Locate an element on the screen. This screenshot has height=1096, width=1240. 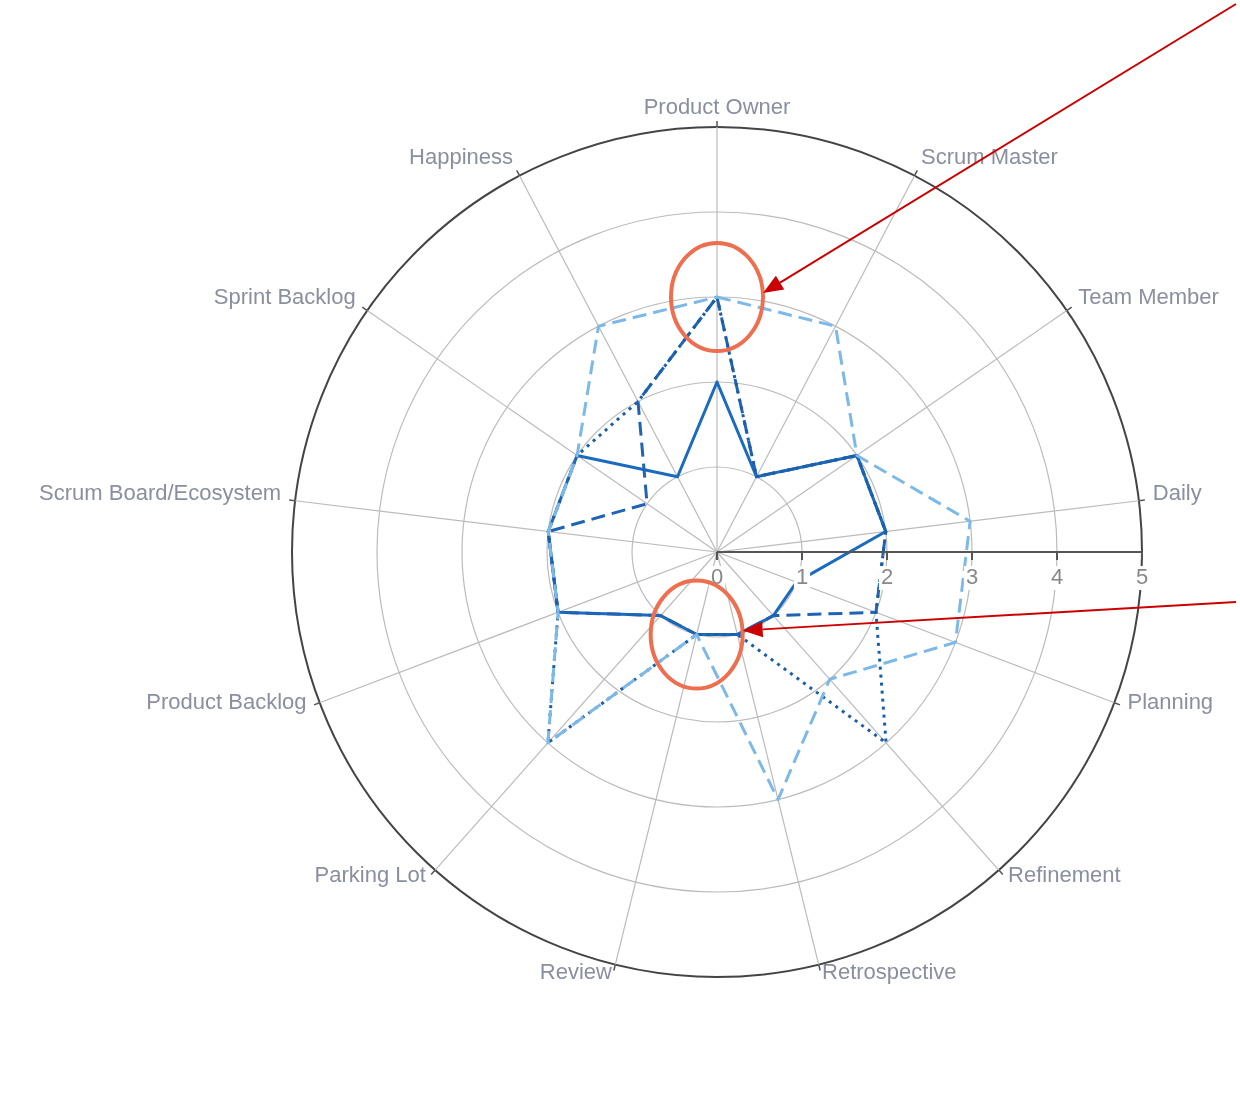
spoke-label: Scrum Board/Ecosystem is located at coordinates (160, 493).